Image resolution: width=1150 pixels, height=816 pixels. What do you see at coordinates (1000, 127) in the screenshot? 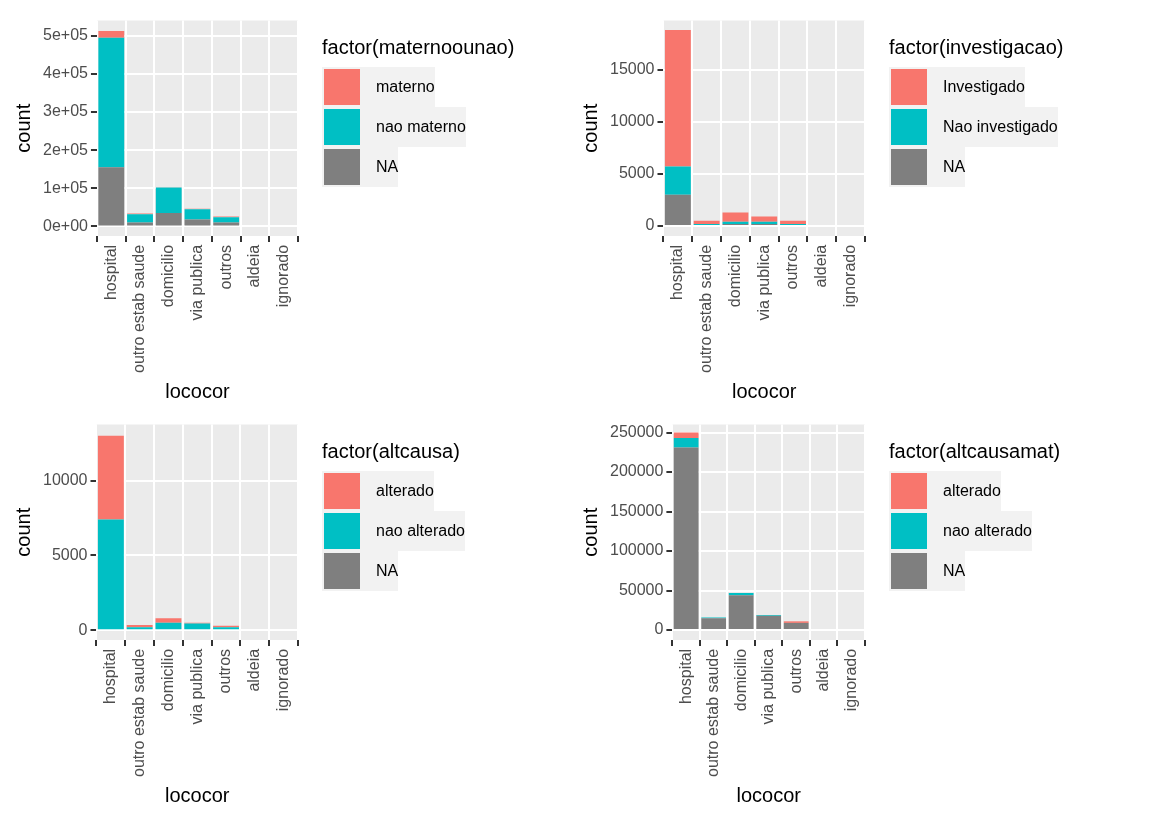
I see `legend-label: Nao investigado` at bounding box center [1000, 127].